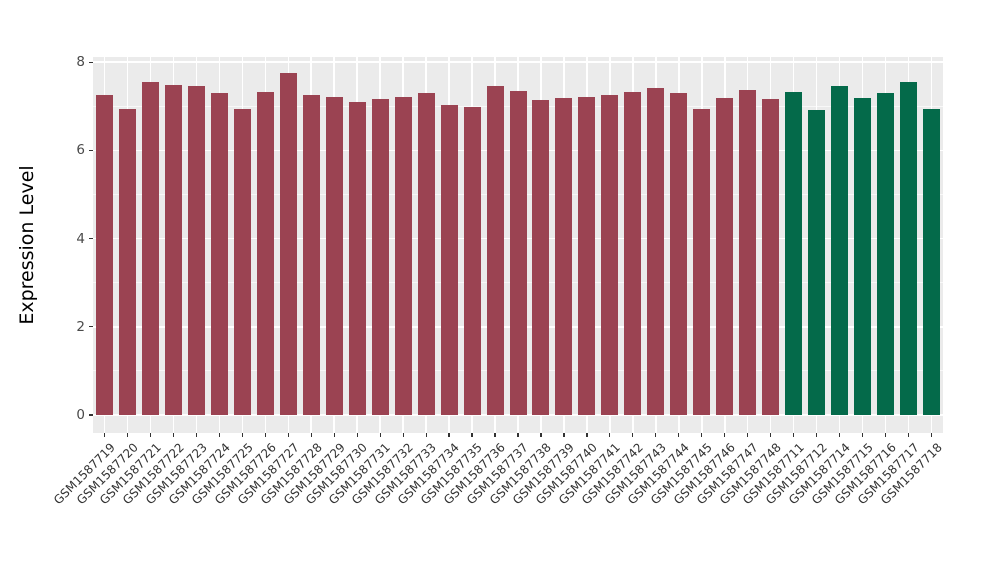  What do you see at coordinates (80, 415) in the screenshot?
I see `y-axis-tick-label: 0` at bounding box center [80, 415].